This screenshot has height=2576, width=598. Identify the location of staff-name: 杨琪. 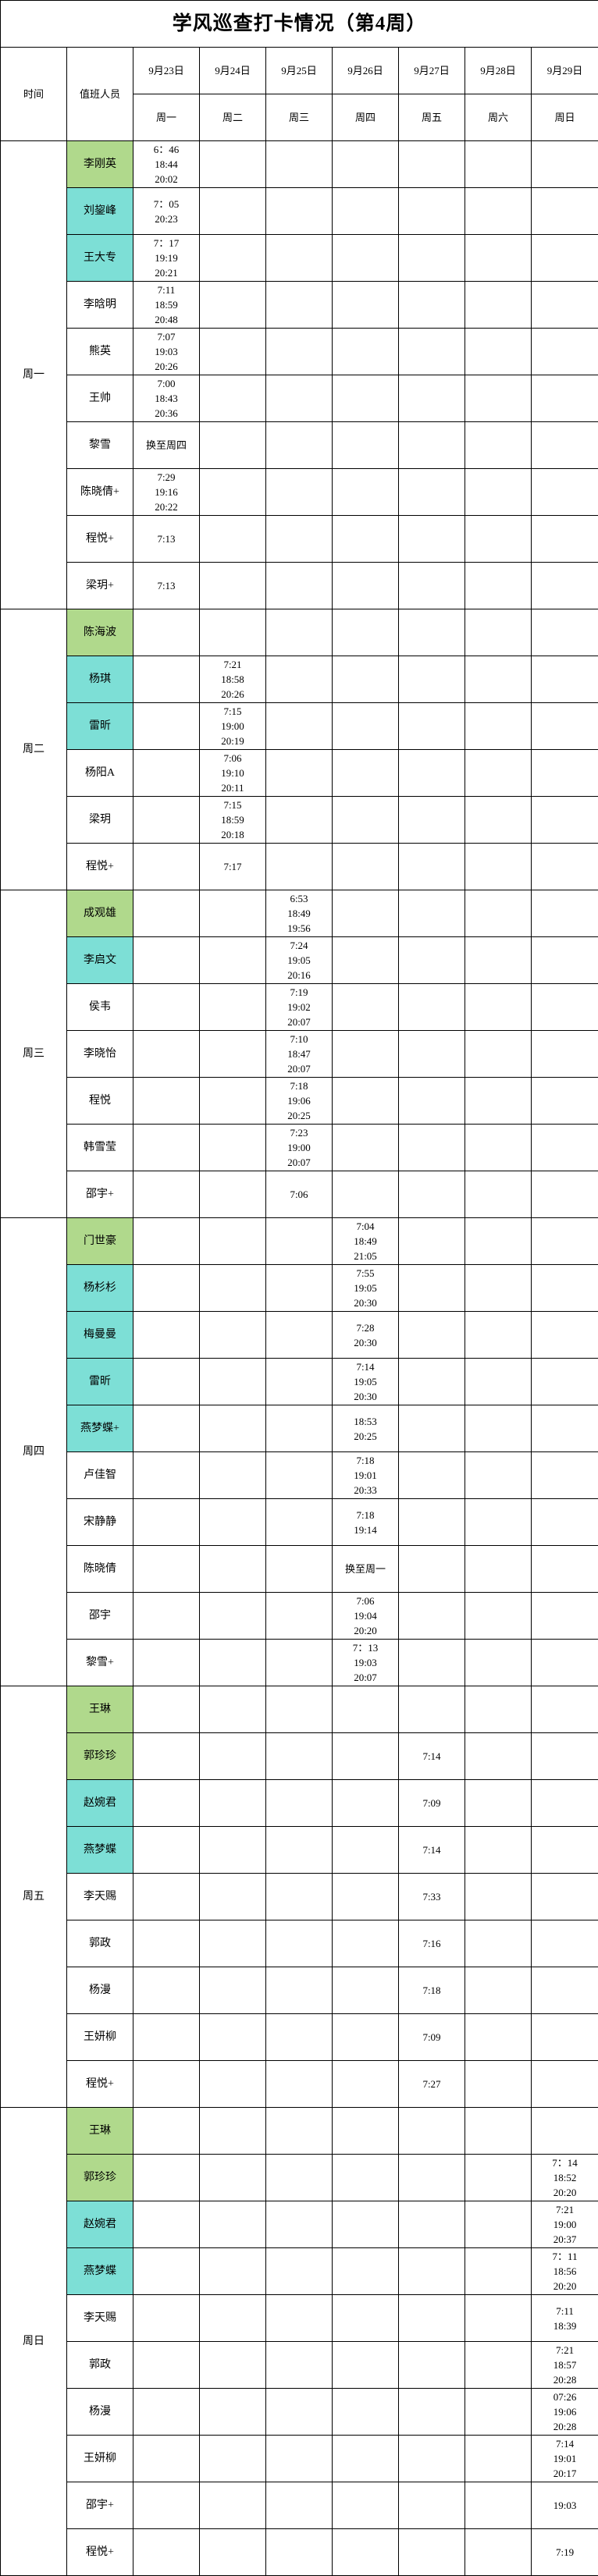
(99, 679).